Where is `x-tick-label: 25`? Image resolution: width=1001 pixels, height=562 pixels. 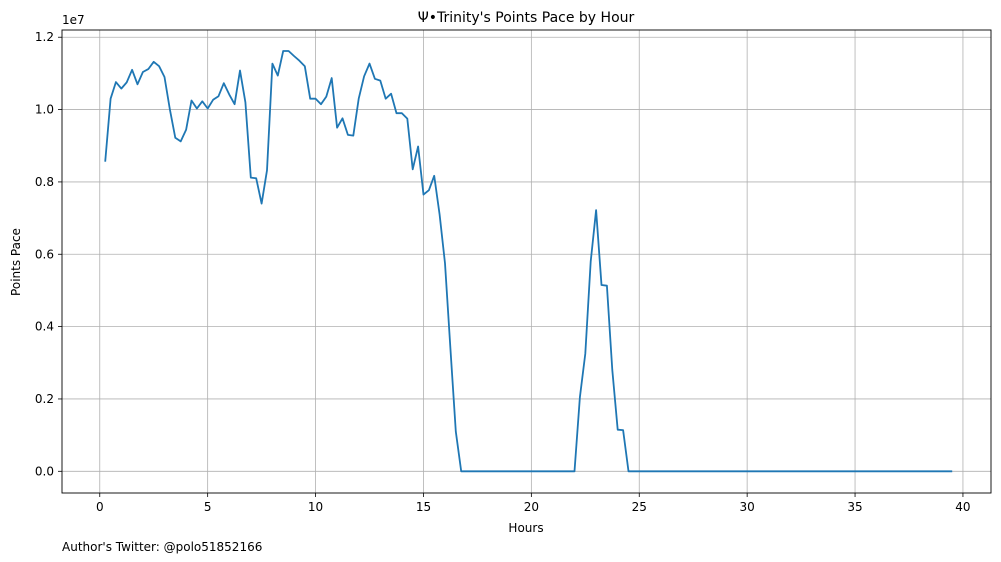 x-tick-label: 25 is located at coordinates (639, 507).